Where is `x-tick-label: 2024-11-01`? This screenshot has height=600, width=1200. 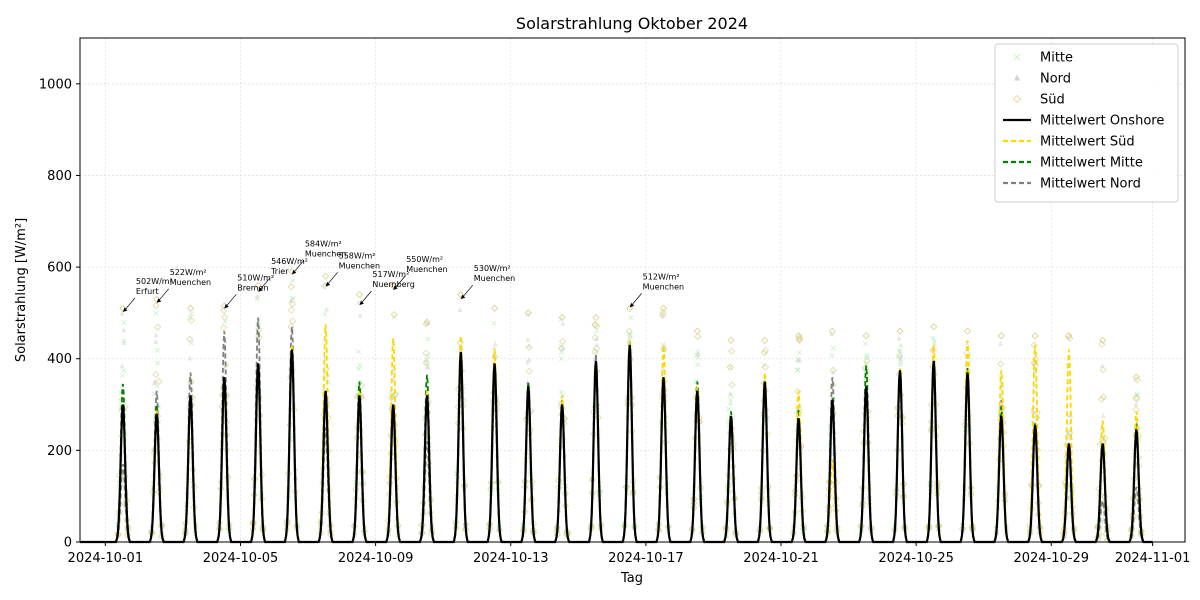
x-tick-label: 2024-11-01 is located at coordinates (1153, 558).